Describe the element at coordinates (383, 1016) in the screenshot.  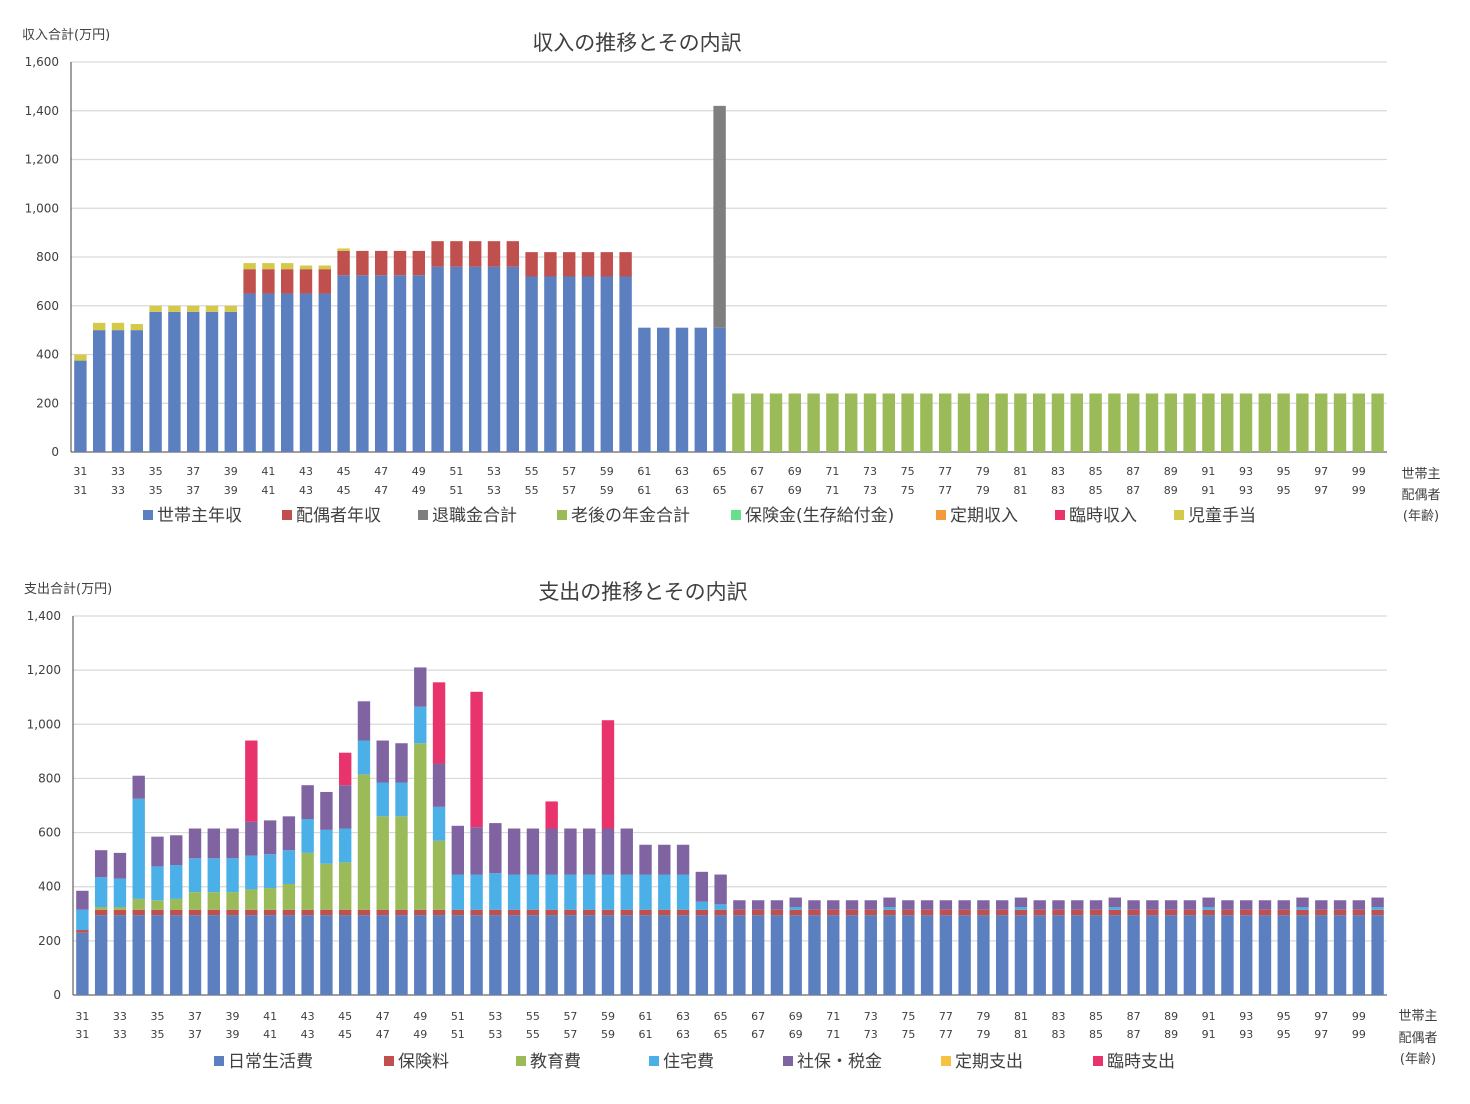
I see `expense-x-tick-label-householder: 47` at that location.